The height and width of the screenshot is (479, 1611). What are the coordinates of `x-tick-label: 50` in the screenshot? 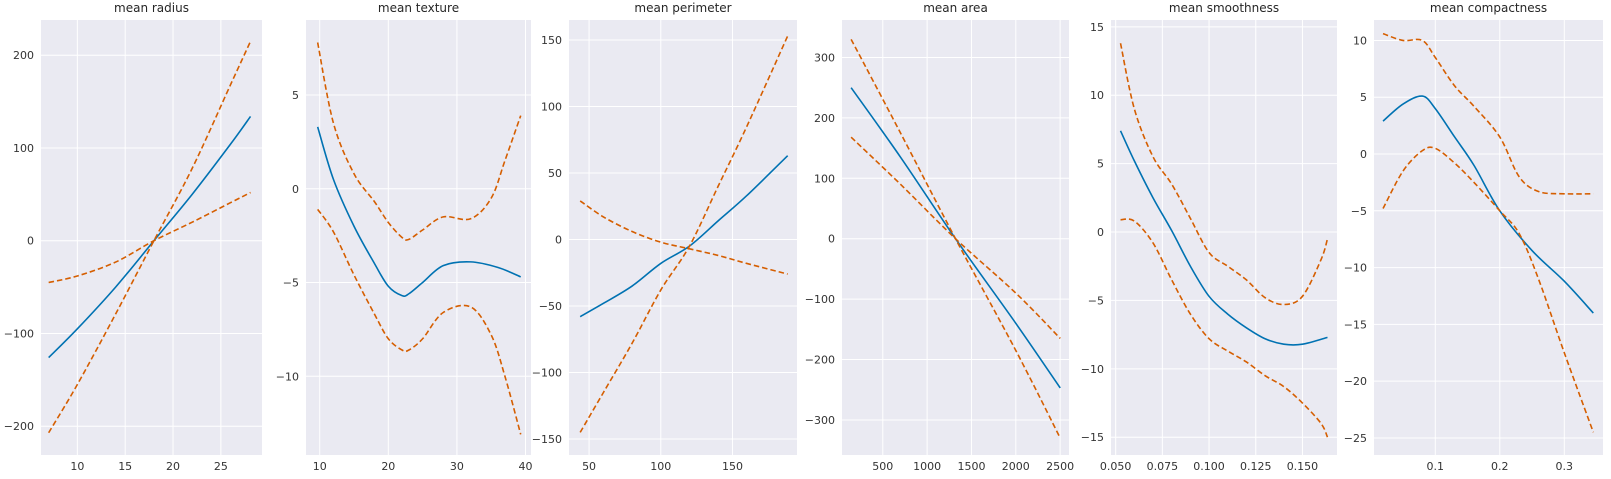 It's located at (589, 466).